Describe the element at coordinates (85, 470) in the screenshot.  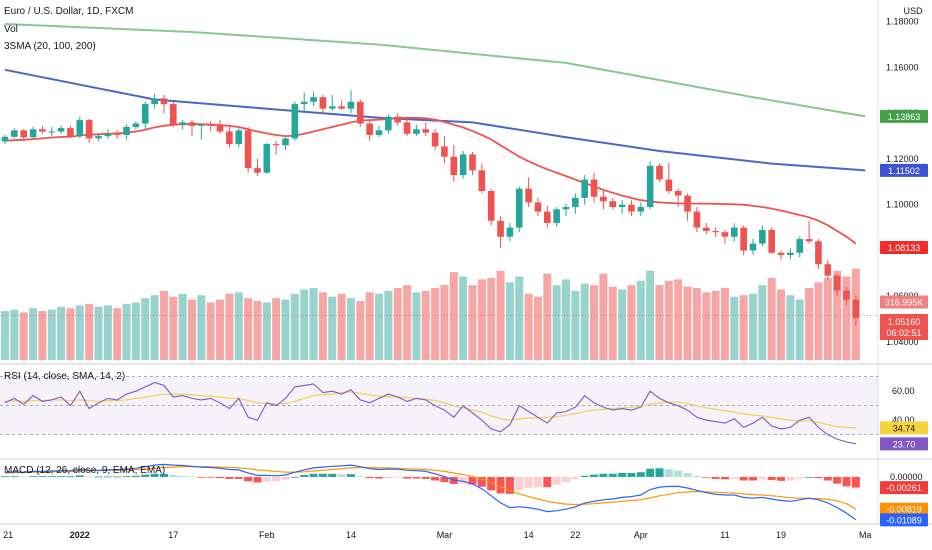
I see `macd-legend: MACD (12, 26, close, 9, EMA, EMA)` at that location.